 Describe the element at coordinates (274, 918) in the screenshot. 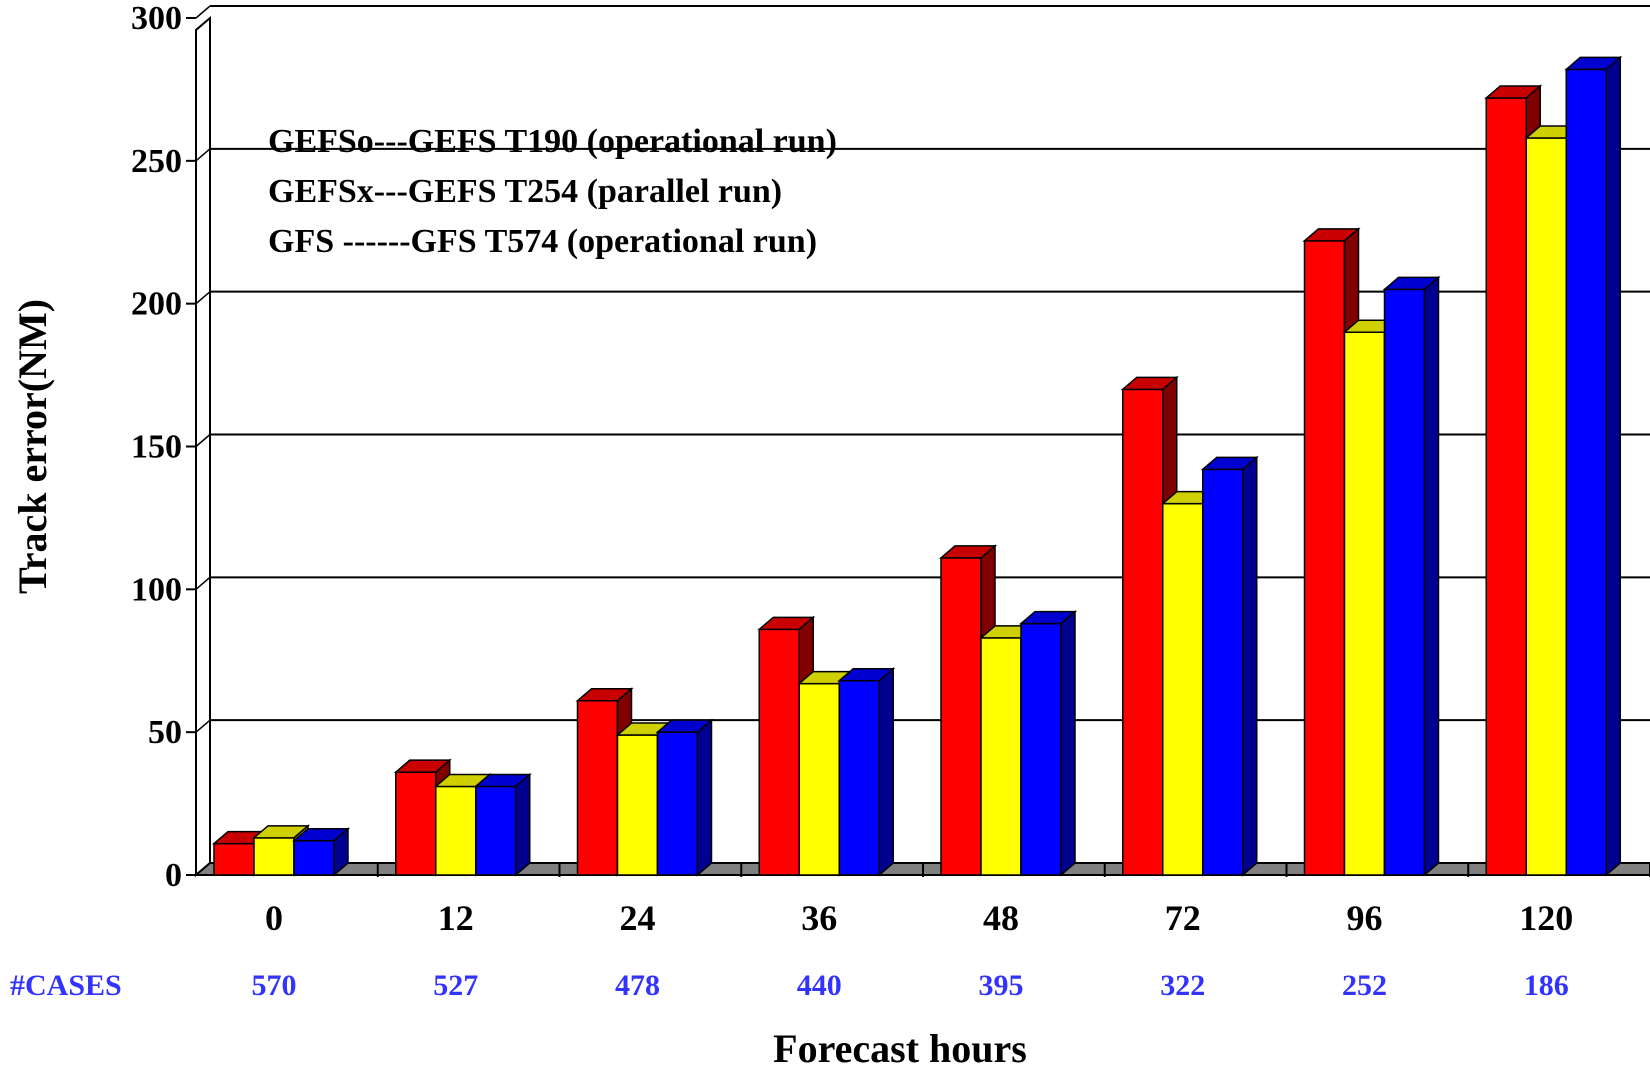

I see `x-tick-label: 0` at that location.